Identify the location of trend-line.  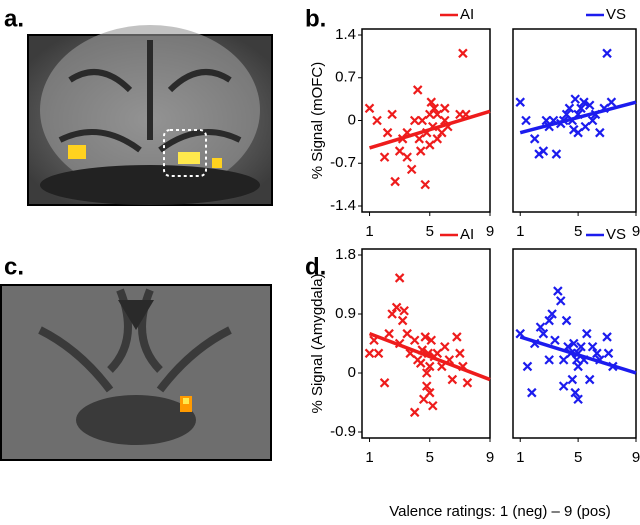
(429, 357).